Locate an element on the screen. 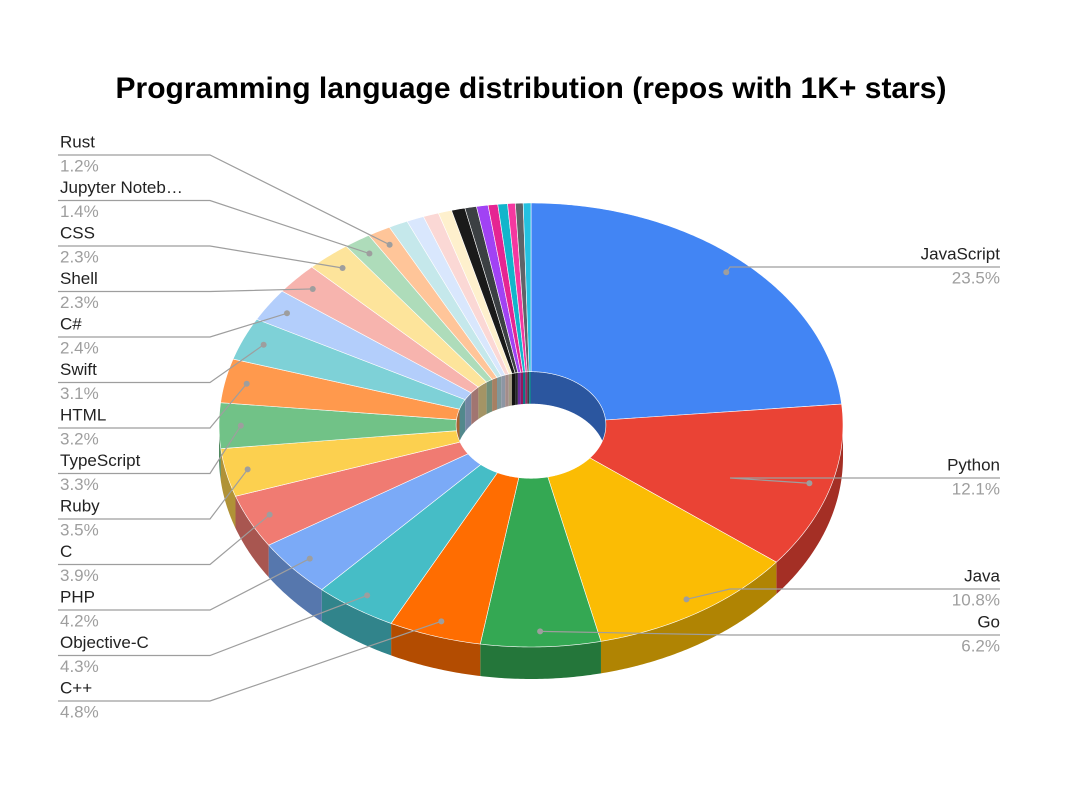  slice-value-label: 1.2% is located at coordinates (79, 165).